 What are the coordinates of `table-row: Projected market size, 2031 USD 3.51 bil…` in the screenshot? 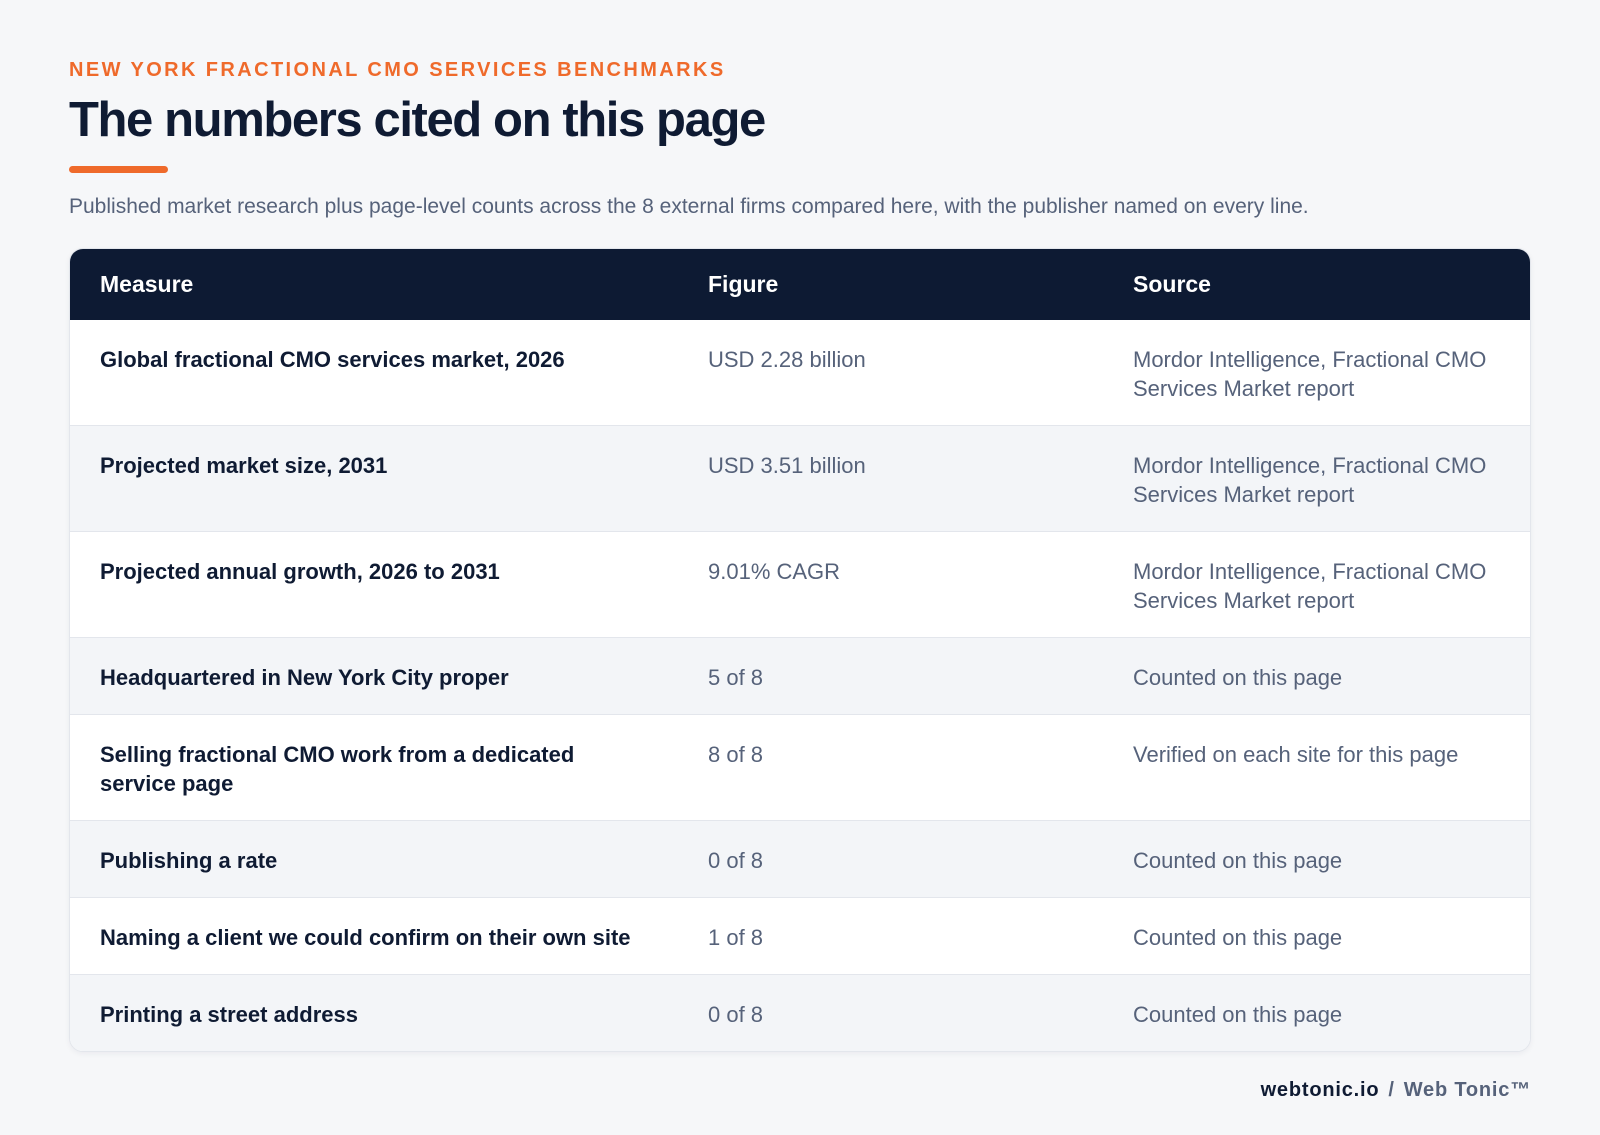 It's located at (800, 478).